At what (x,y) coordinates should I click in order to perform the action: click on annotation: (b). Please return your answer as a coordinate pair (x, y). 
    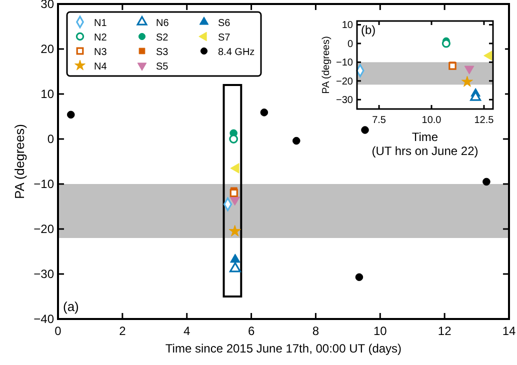
    Looking at the image, I should click on (368, 30).